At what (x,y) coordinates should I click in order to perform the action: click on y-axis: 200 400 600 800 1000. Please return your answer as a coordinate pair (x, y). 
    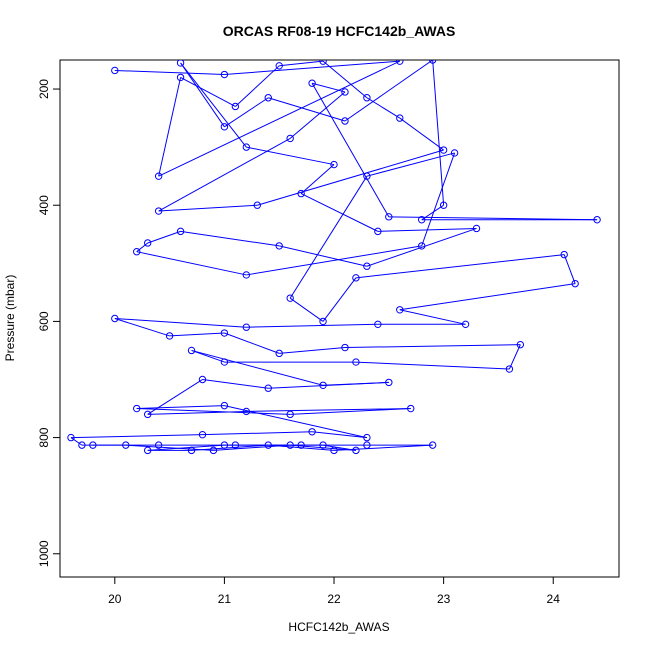
    Looking at the image, I should click on (48, 323).